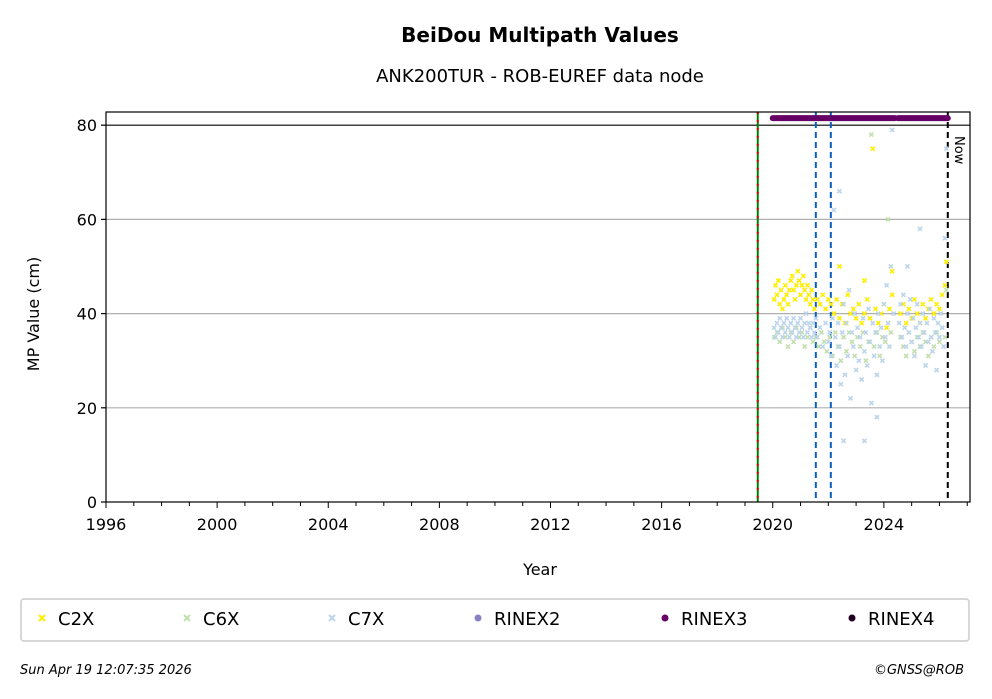 The height and width of the screenshot is (699, 992). What do you see at coordinates (106, 670) in the screenshot?
I see `timestamp: Sun Apr 19 12:07:35 2026` at bounding box center [106, 670].